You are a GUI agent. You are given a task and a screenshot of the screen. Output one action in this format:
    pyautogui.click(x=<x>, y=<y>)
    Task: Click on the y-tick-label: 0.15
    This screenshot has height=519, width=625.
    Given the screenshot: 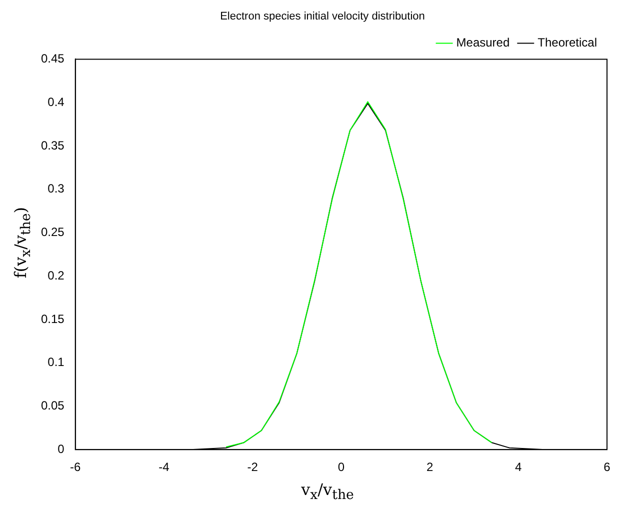 What is the action you would take?
    pyautogui.click(x=52, y=319)
    